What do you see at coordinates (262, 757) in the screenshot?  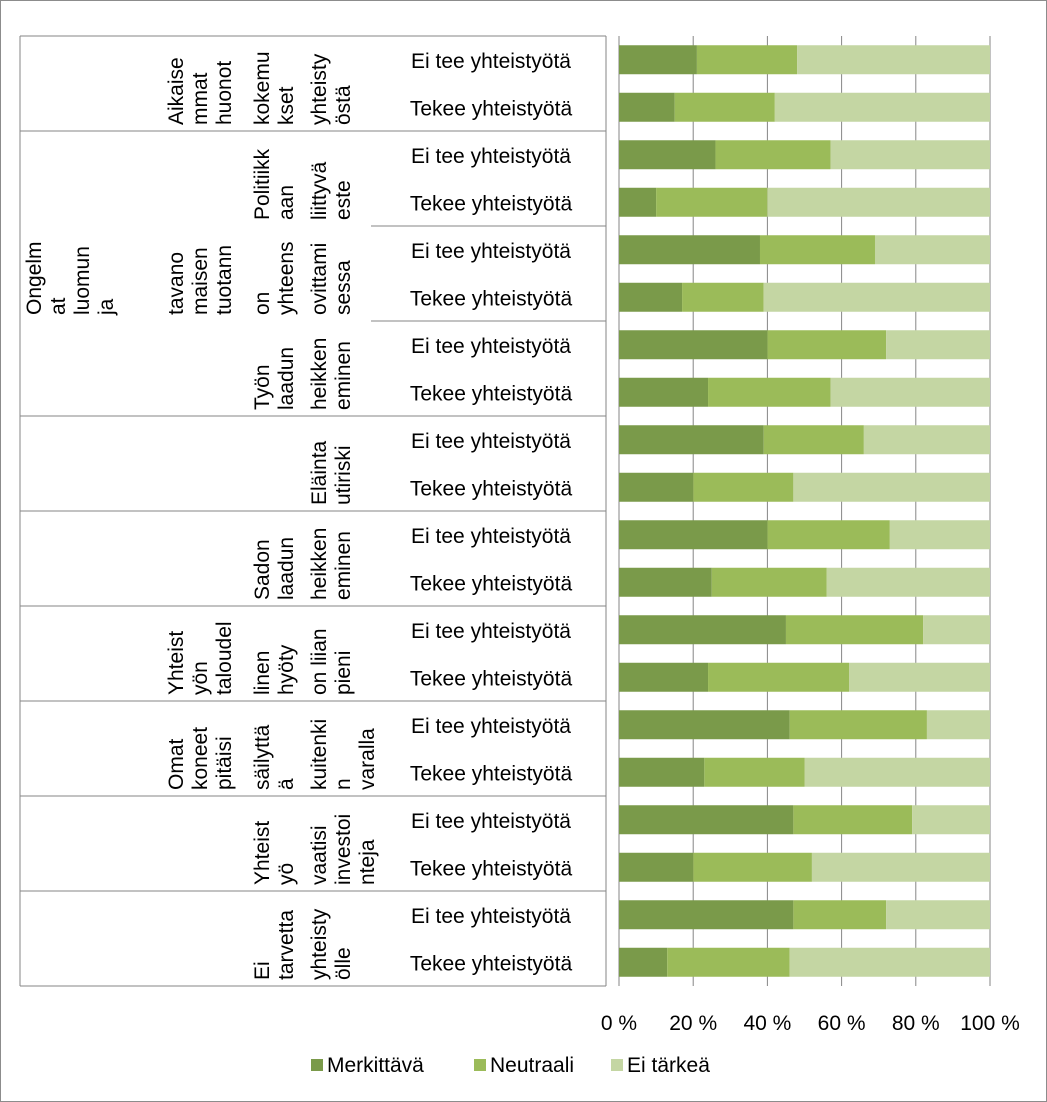 I see `group-label-line: säilyttä` at bounding box center [262, 757].